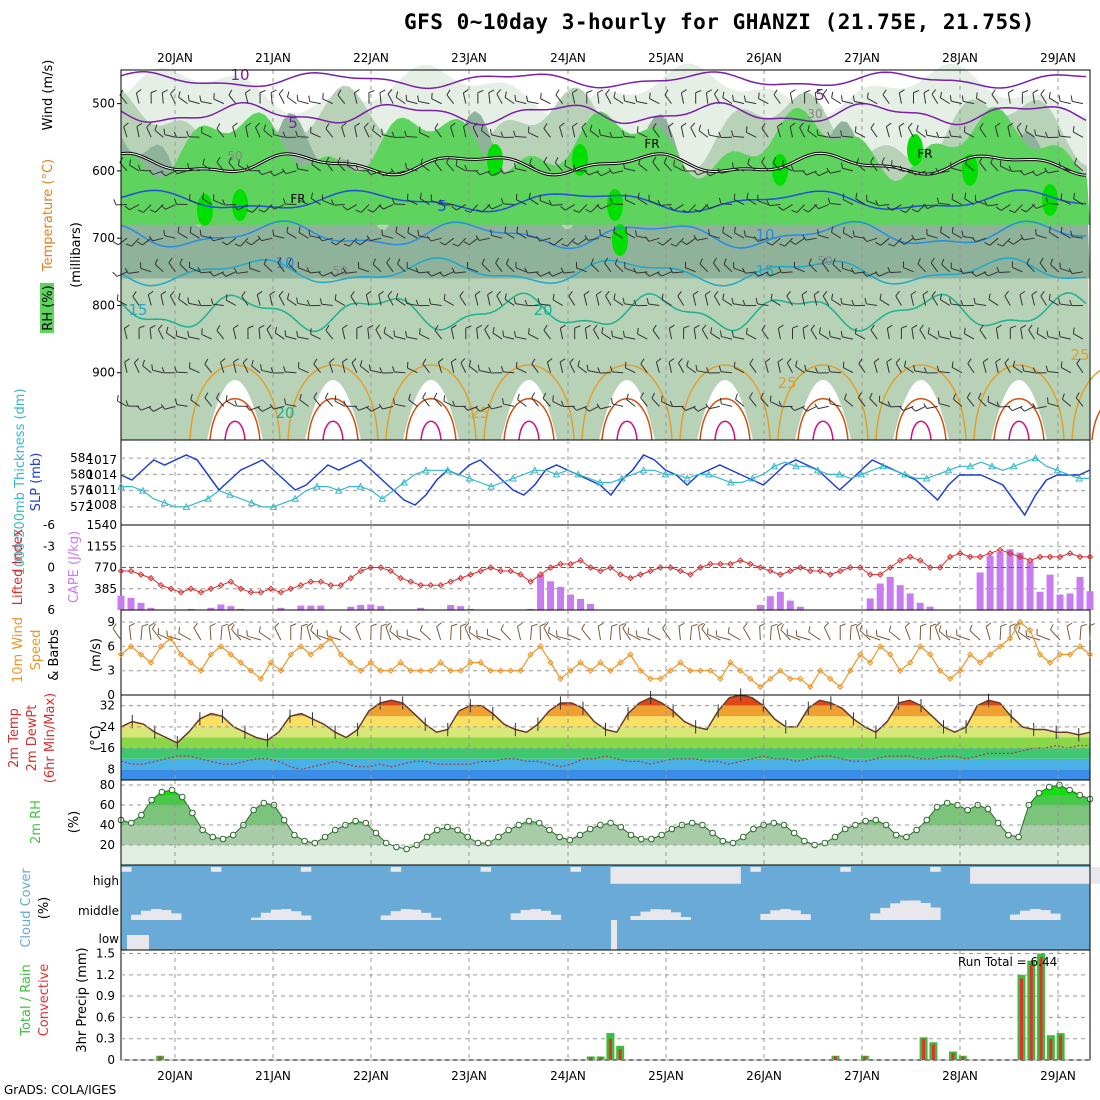 This screenshot has height=1100, width=1100. Describe the element at coordinates (568, 58) in the screenshot. I see `top-date-label: 24JAN` at that location.